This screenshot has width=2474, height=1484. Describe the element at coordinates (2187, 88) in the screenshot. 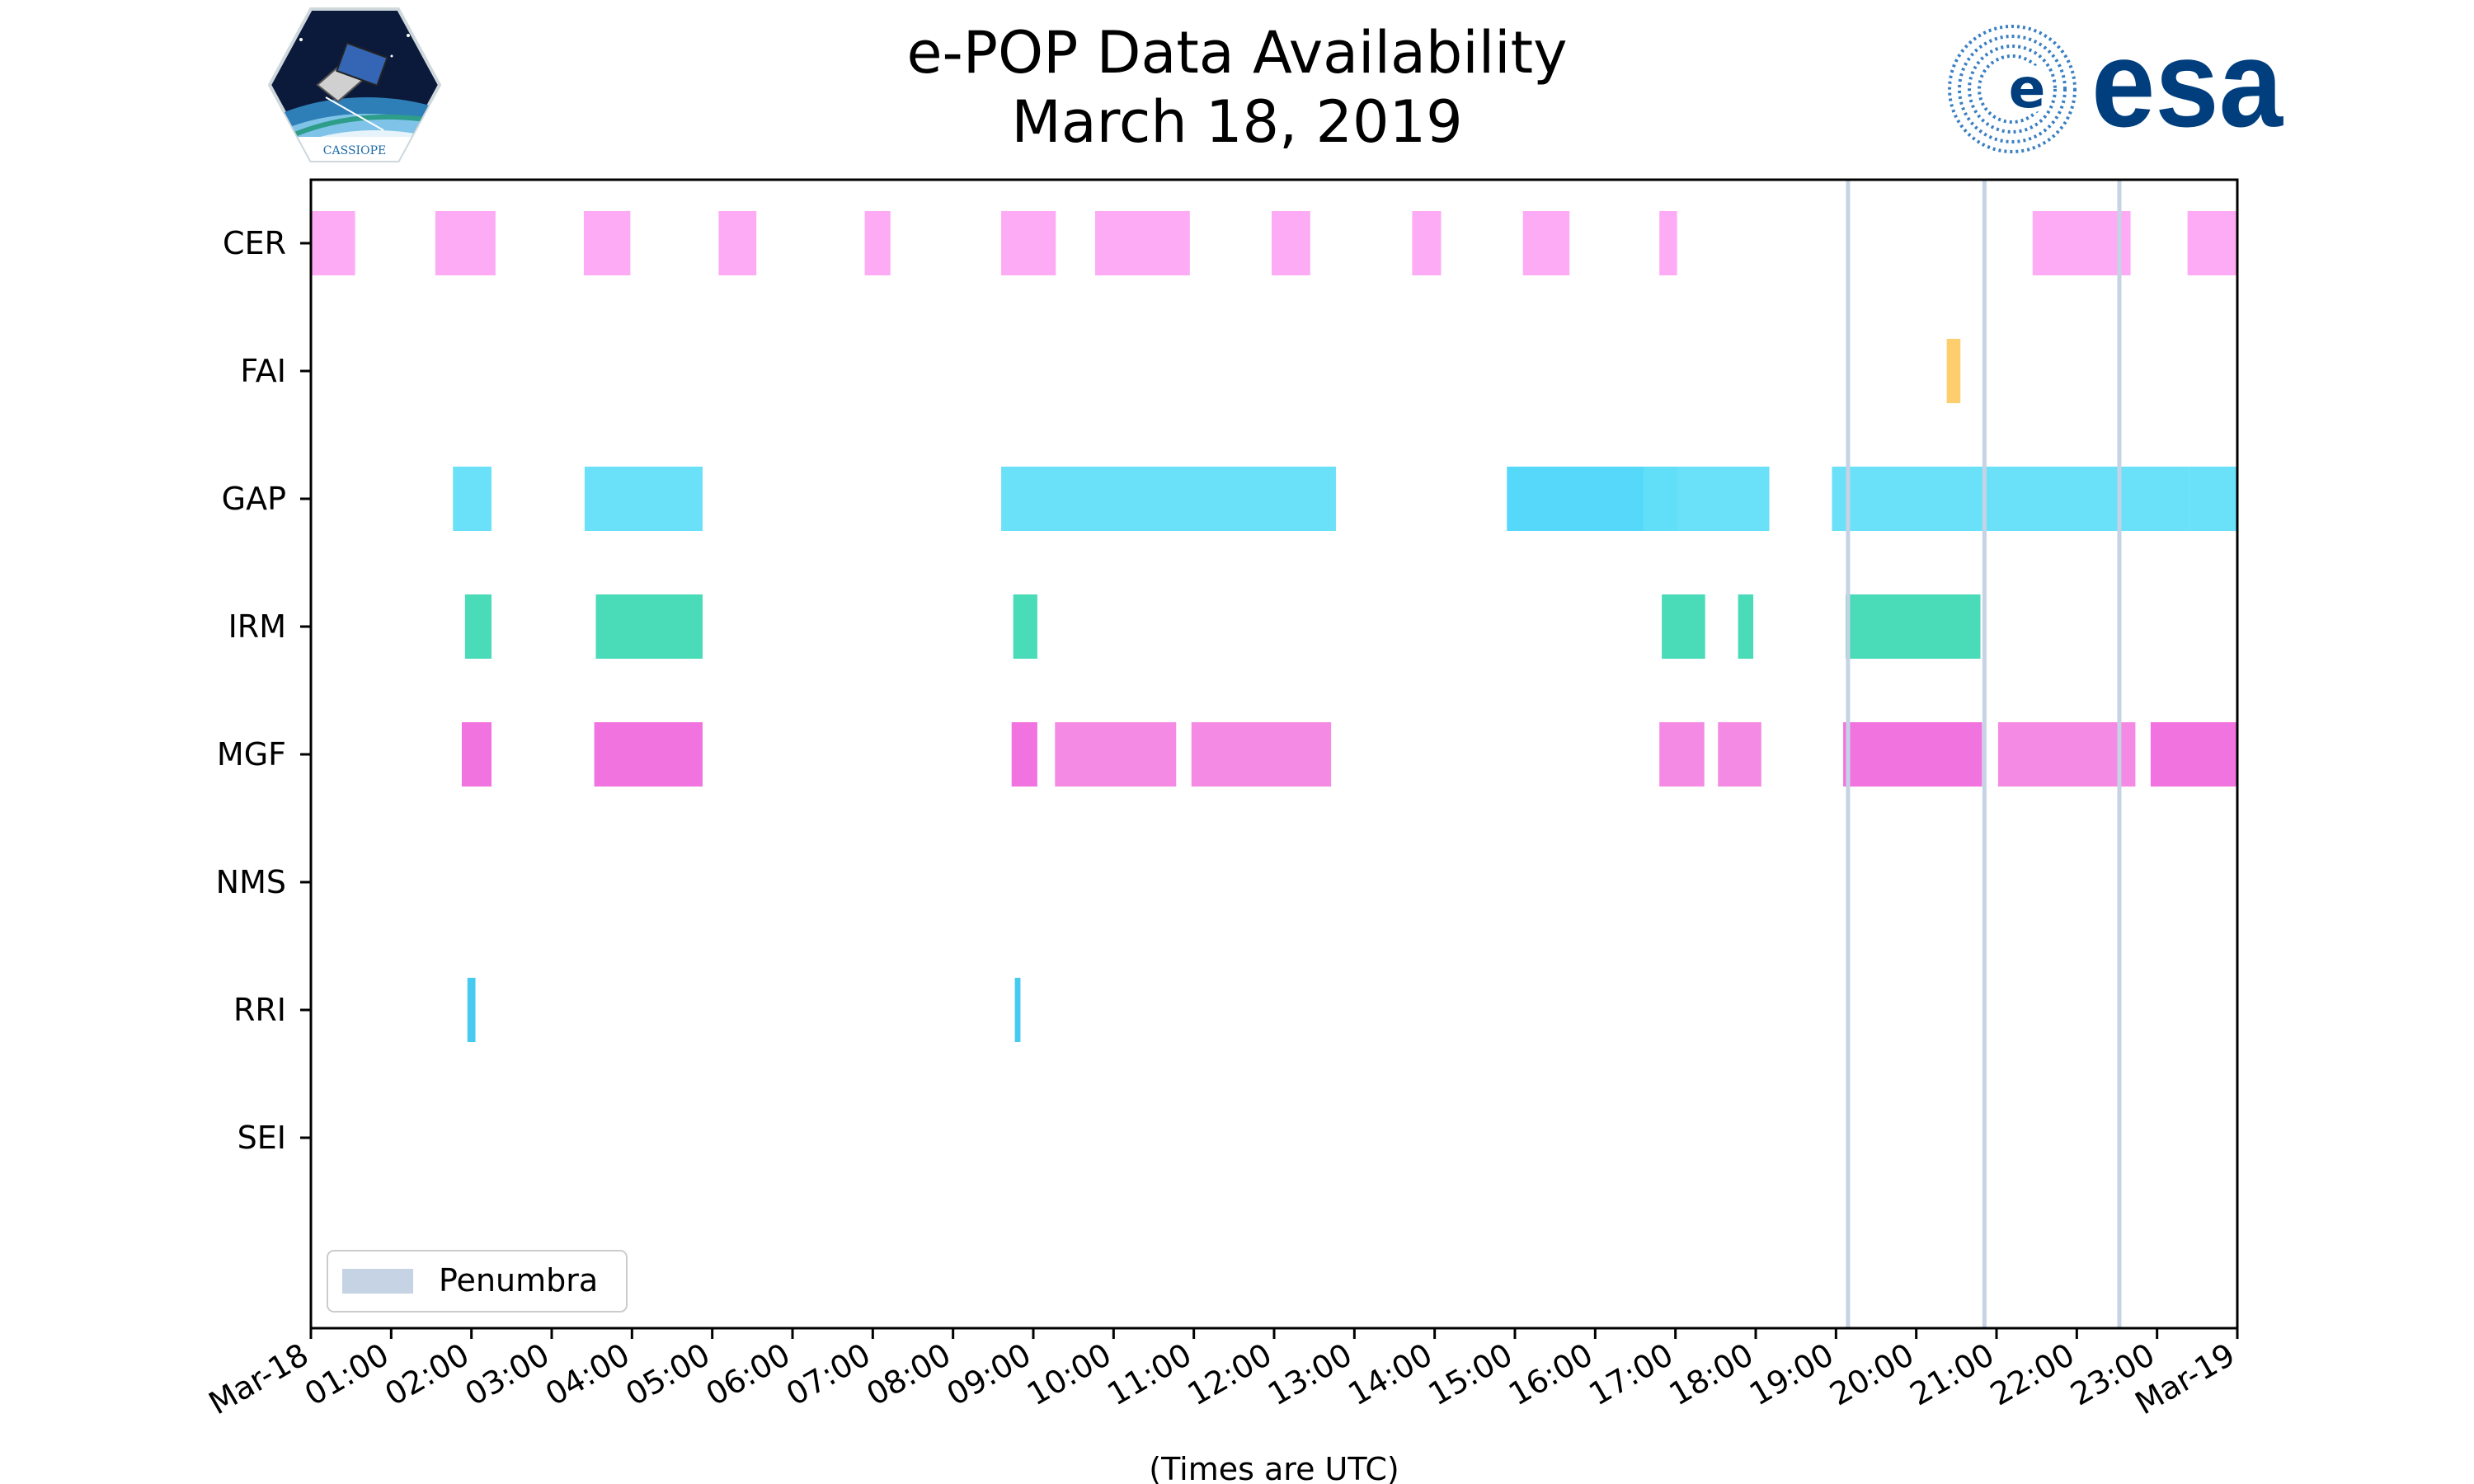

I see `esa-logo-text: esa` at that location.